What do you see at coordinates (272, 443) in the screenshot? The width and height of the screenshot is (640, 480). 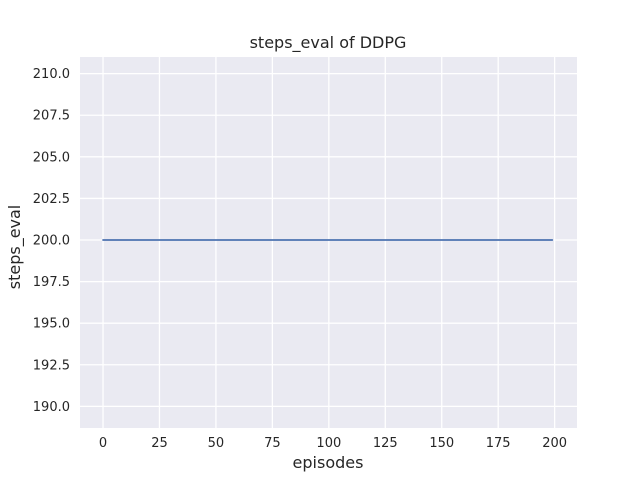 I see `x-tick-label: 75` at bounding box center [272, 443].